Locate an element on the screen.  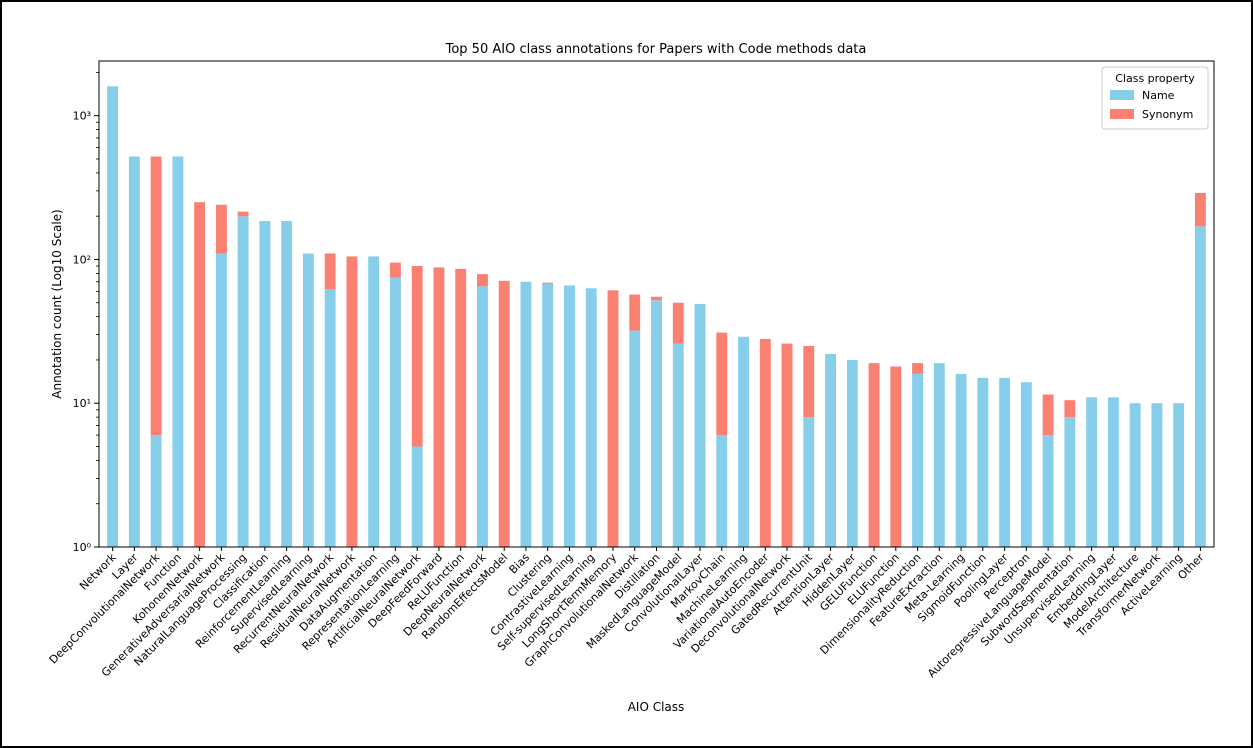
y-axis-label: Annotation count (Log10 Scale) is located at coordinates (57, 303).